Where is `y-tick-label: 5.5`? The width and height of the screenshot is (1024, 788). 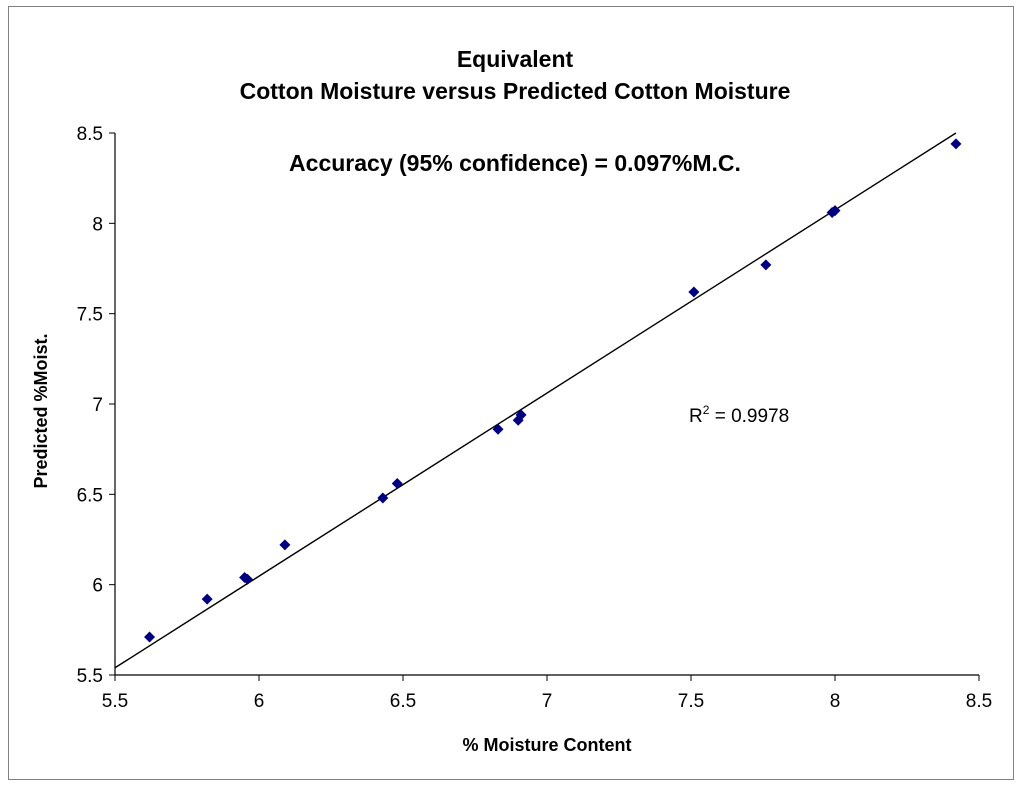
y-tick-label: 5.5 is located at coordinates (90, 676).